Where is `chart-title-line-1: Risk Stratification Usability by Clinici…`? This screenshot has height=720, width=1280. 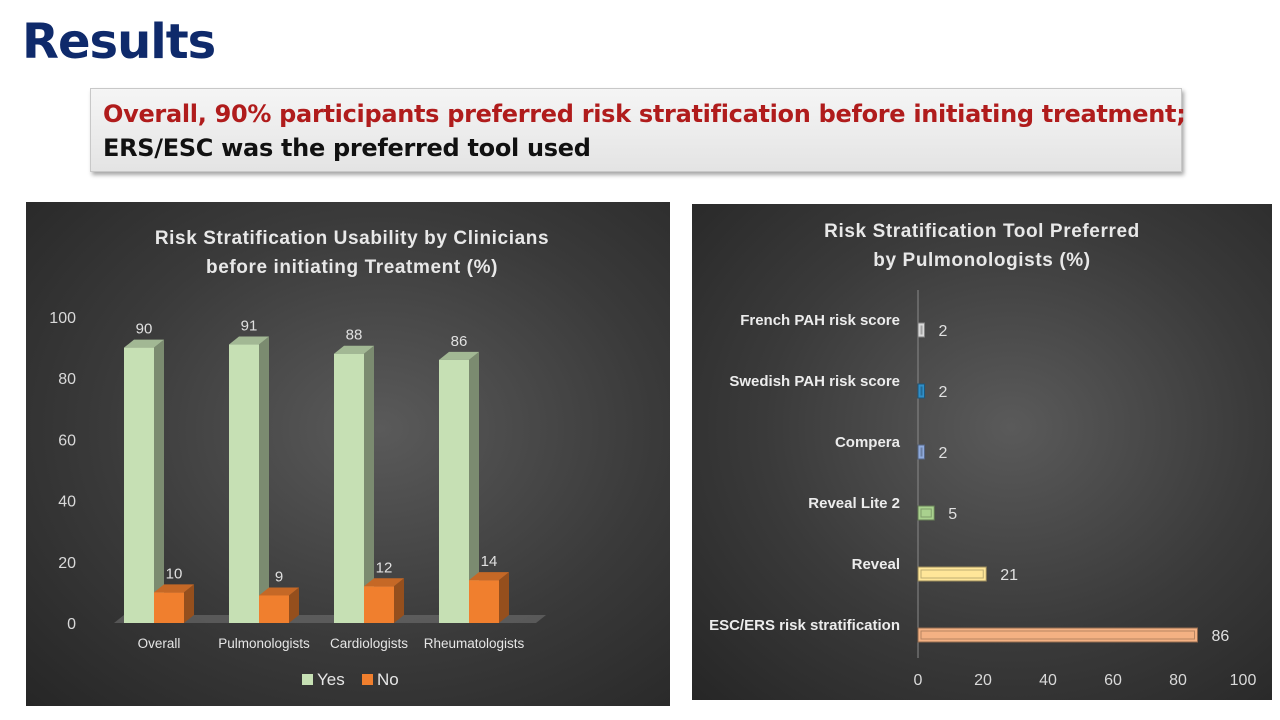
chart-title-line-1: Risk Stratification Usability by Clinici… is located at coordinates (352, 238).